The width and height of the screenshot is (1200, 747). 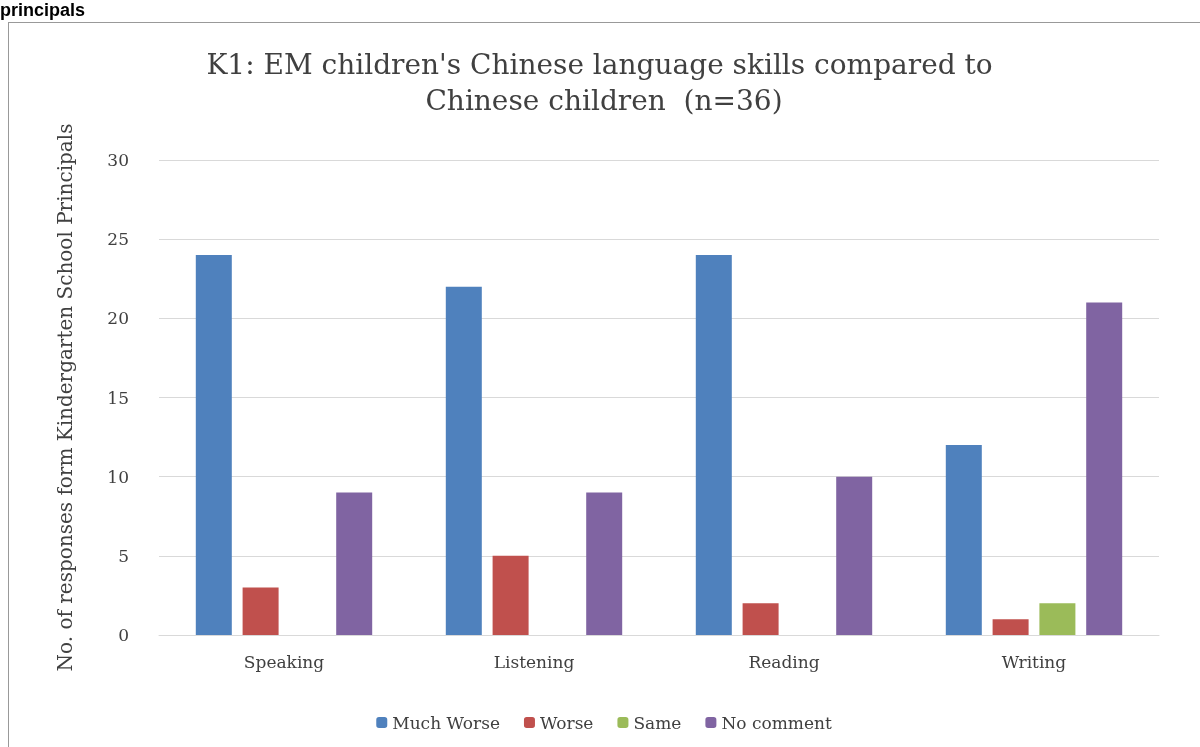 I want to click on y-tick-label: 0, so click(x=123, y=635).